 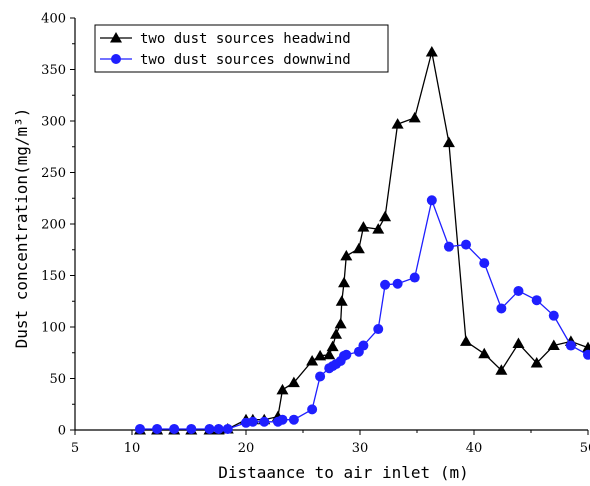 What do you see at coordinates (246, 448) in the screenshot?
I see `x-tick-label: 20` at bounding box center [246, 448].